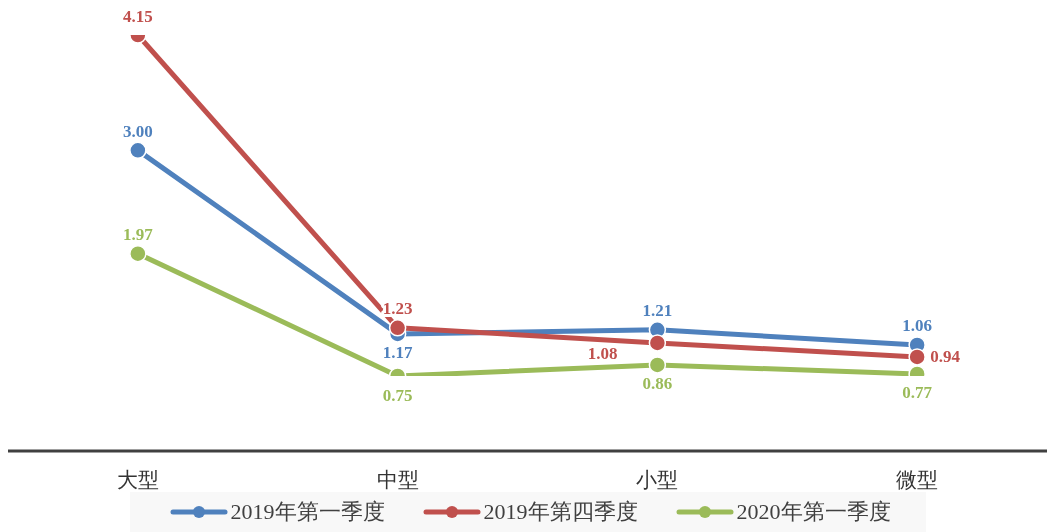  Describe the element at coordinates (657, 479) in the screenshot. I see `x-tick-label: 小型` at that location.